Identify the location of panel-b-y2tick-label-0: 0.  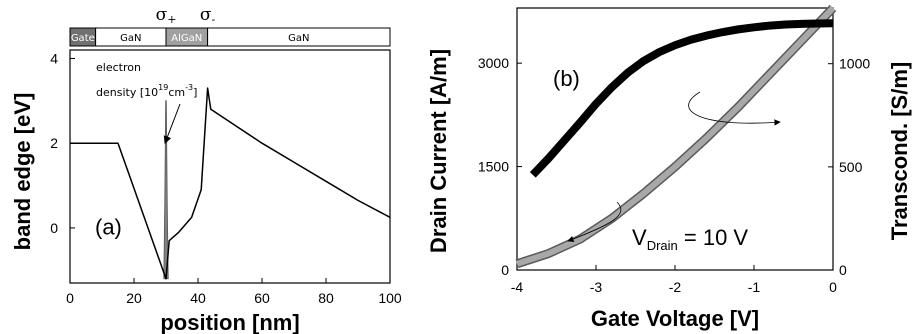
(843, 270).